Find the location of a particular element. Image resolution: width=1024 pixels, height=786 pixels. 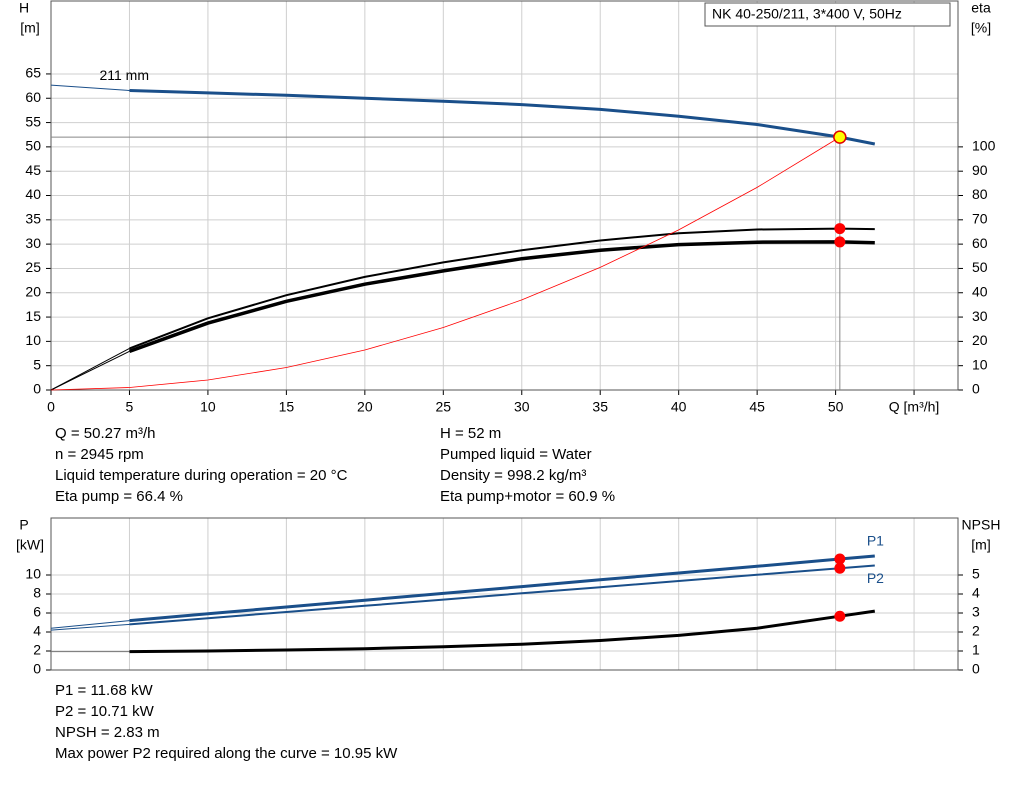

y-tick-label: 40 is located at coordinates (33, 194).